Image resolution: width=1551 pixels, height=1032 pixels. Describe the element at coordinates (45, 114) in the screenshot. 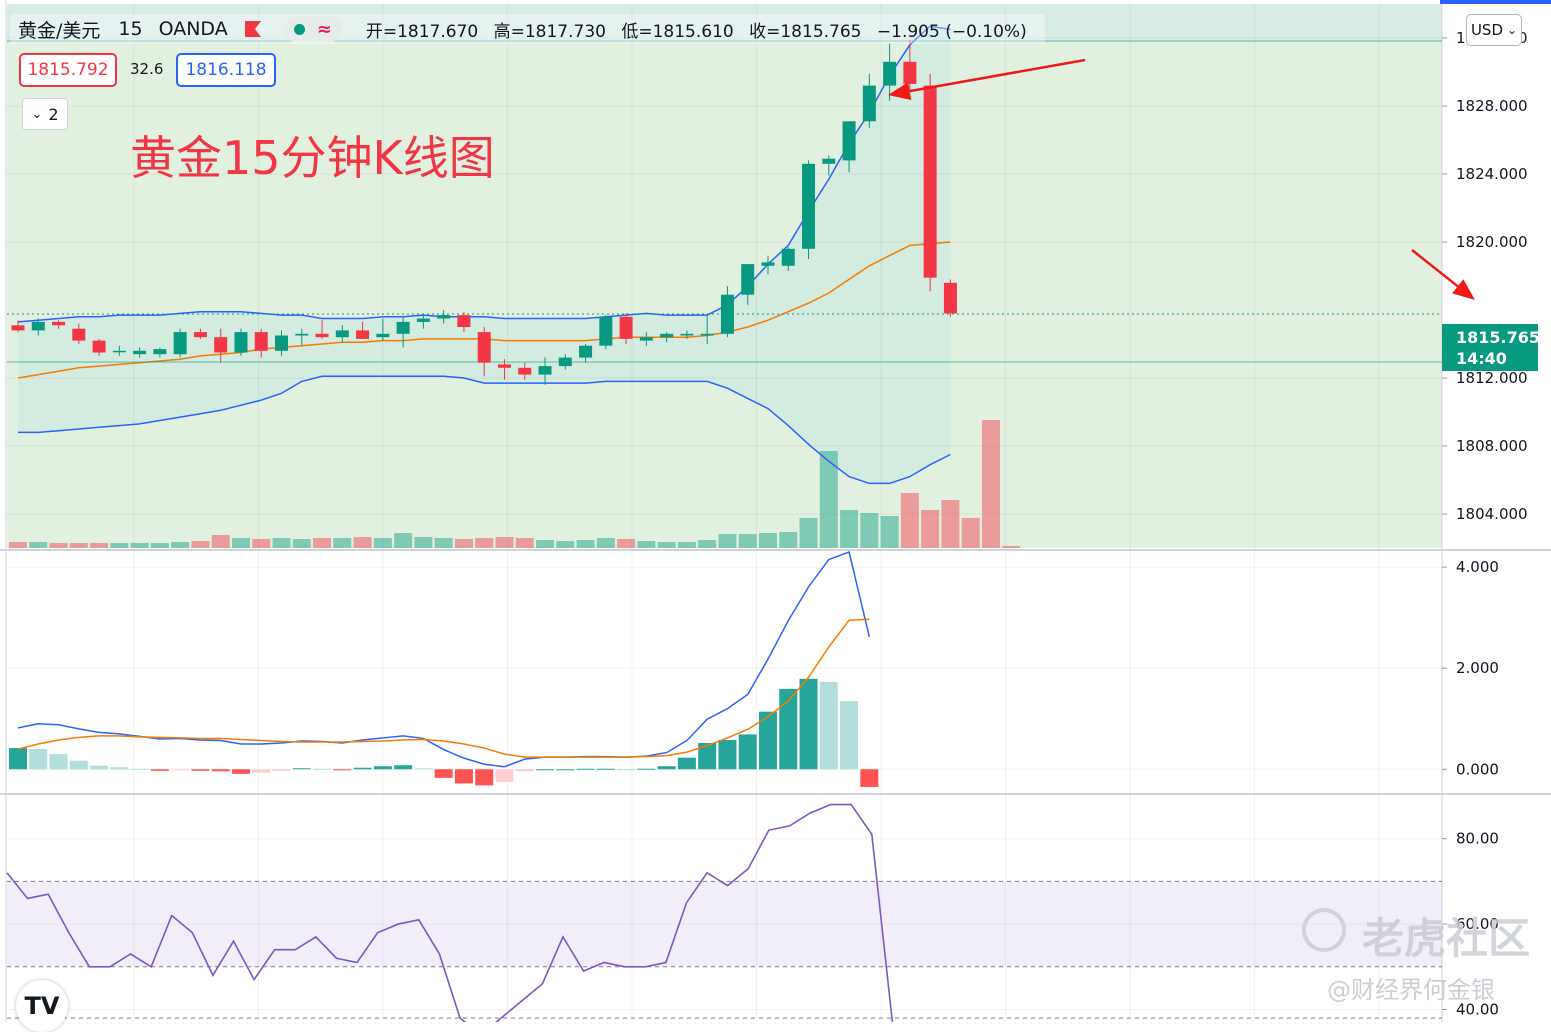

I see `indicators-toggle: ⌄ 2` at that location.